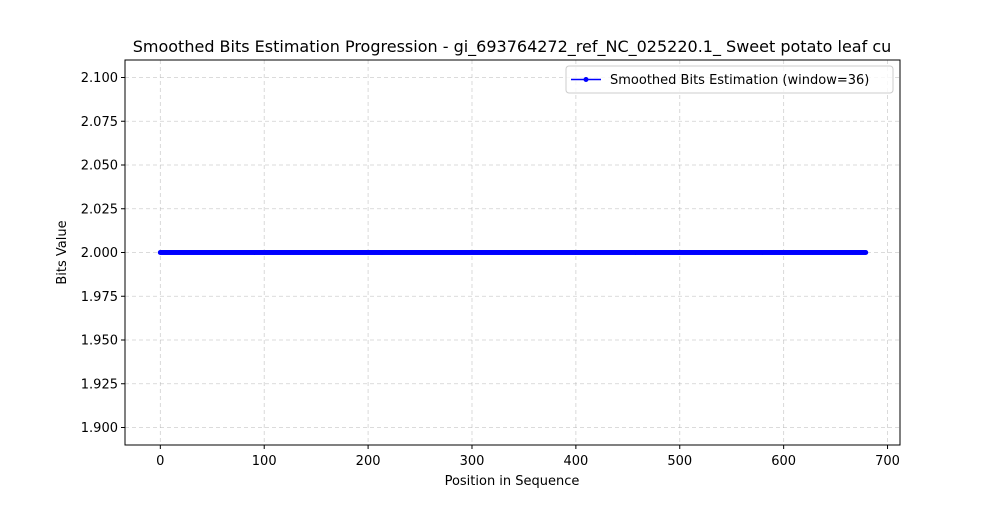 The width and height of the screenshot is (1000, 505). I want to click on y-tick-label: 1.925, so click(99, 384).